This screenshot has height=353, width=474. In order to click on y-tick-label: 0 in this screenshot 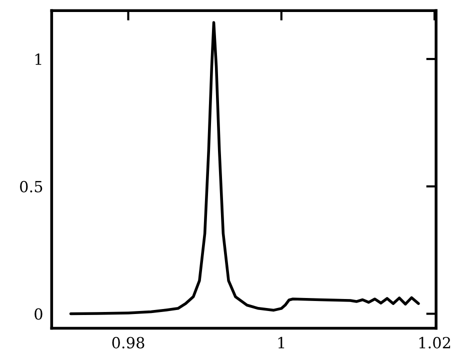, I will do `click(38, 314)`.